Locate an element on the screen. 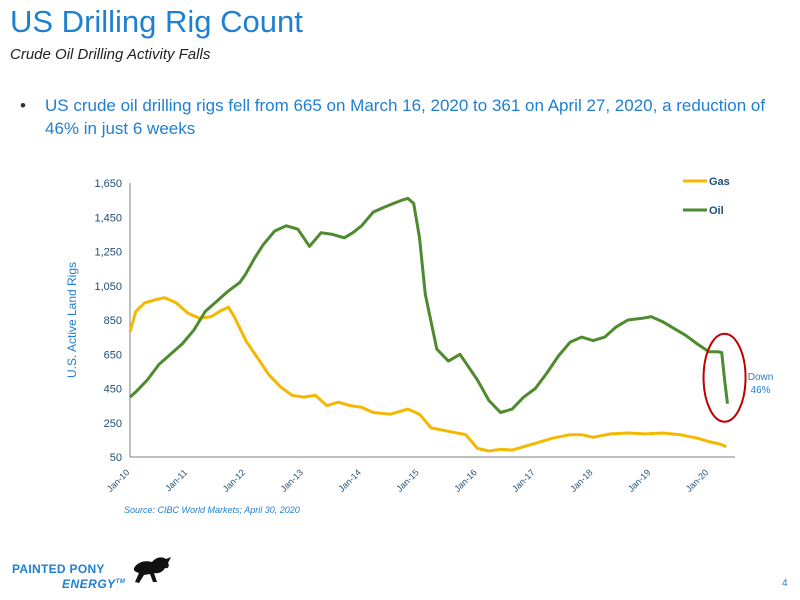 This screenshot has height=600, width=800. y-tick-label: 850 is located at coordinates (113, 321).